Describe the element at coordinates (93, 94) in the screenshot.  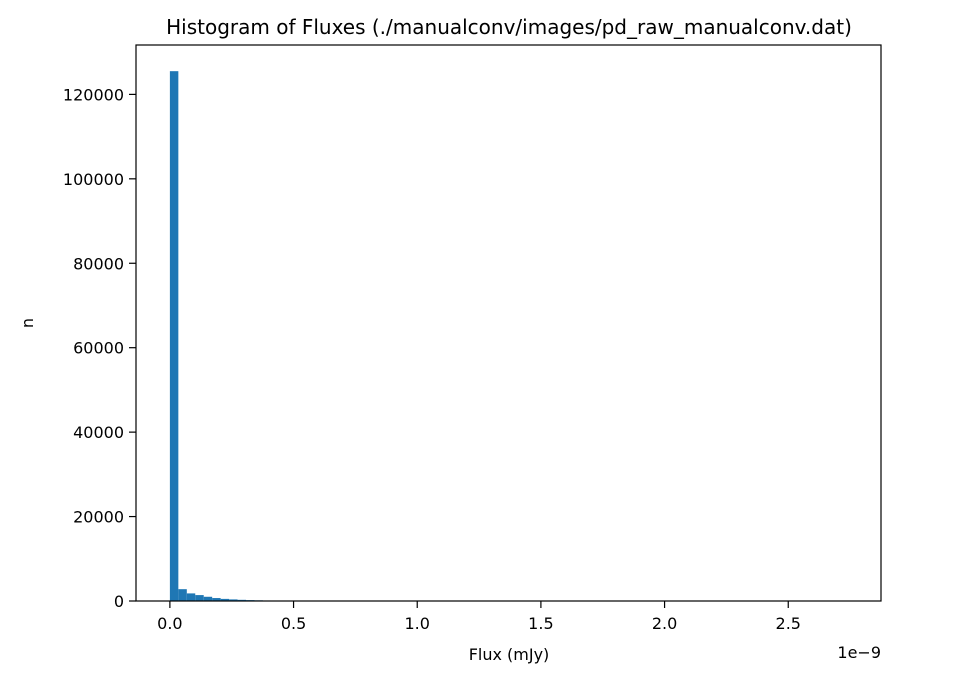
I see `y-tick-label: 120000` at that location.